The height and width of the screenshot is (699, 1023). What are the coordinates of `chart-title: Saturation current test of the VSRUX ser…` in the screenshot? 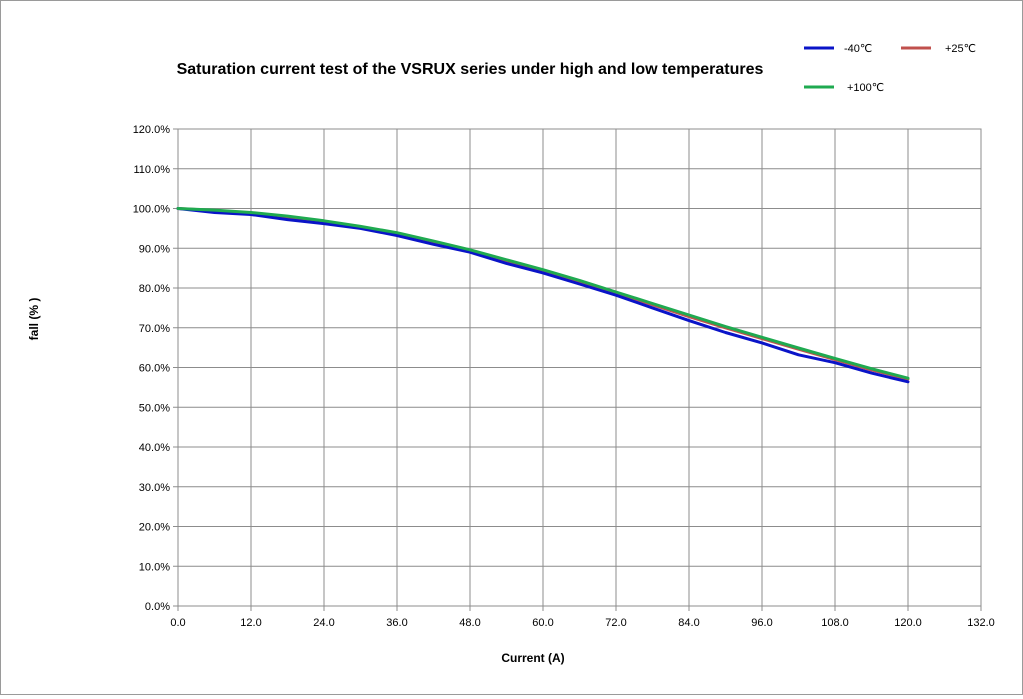 It's located at (470, 69).